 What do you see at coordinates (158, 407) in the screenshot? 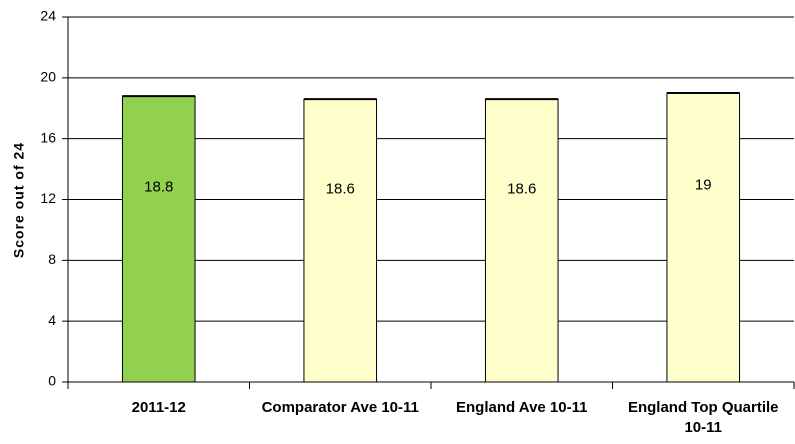
I see `x-tick-label: 2011-12` at bounding box center [158, 407].